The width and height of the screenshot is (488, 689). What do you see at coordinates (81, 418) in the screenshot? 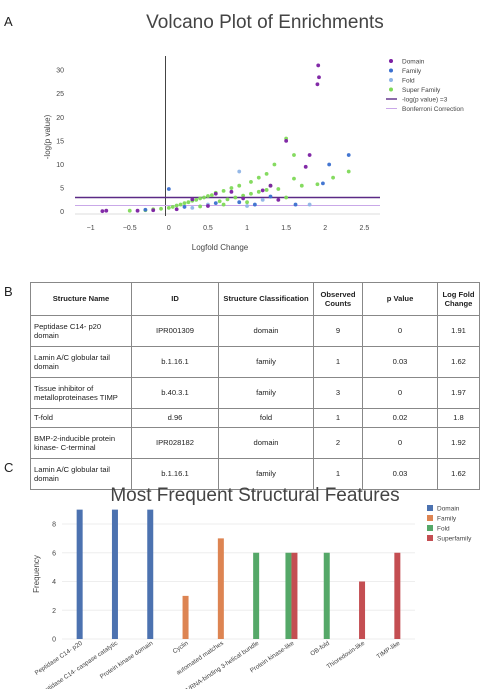
I see `cell-structure-name: T-fold` at bounding box center [81, 418].